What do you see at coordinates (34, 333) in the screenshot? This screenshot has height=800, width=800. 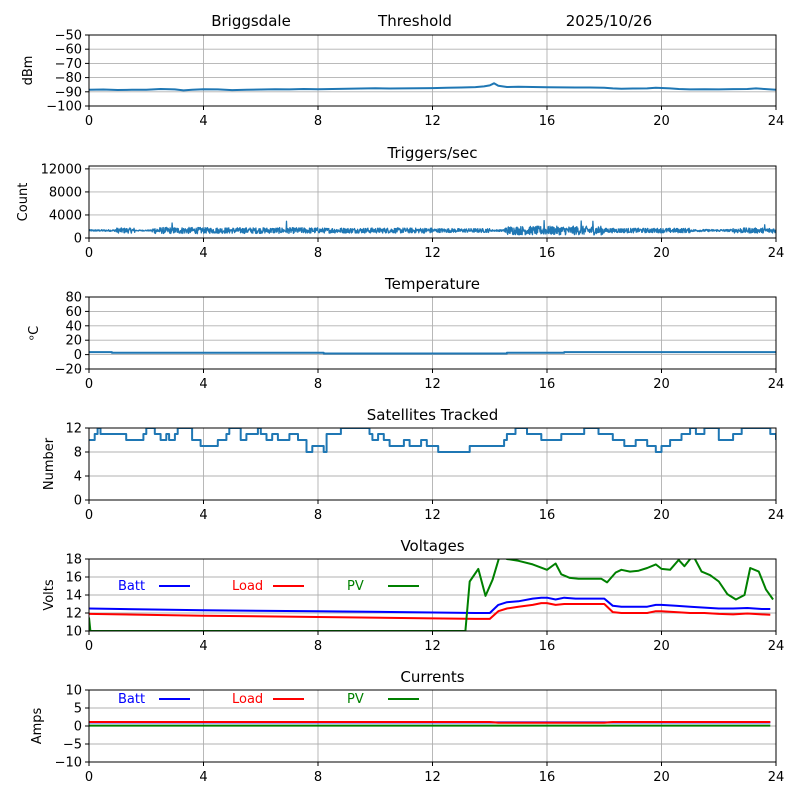 I see `y-axis-label: ᵒC` at bounding box center [34, 333].